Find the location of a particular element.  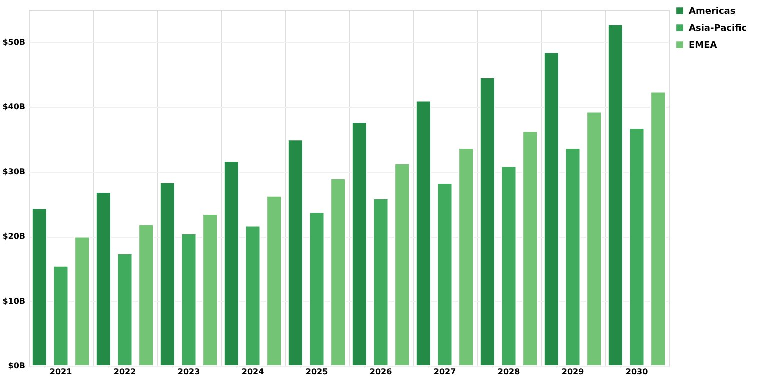

x-tick-label: 2028 is located at coordinates (509, 372).